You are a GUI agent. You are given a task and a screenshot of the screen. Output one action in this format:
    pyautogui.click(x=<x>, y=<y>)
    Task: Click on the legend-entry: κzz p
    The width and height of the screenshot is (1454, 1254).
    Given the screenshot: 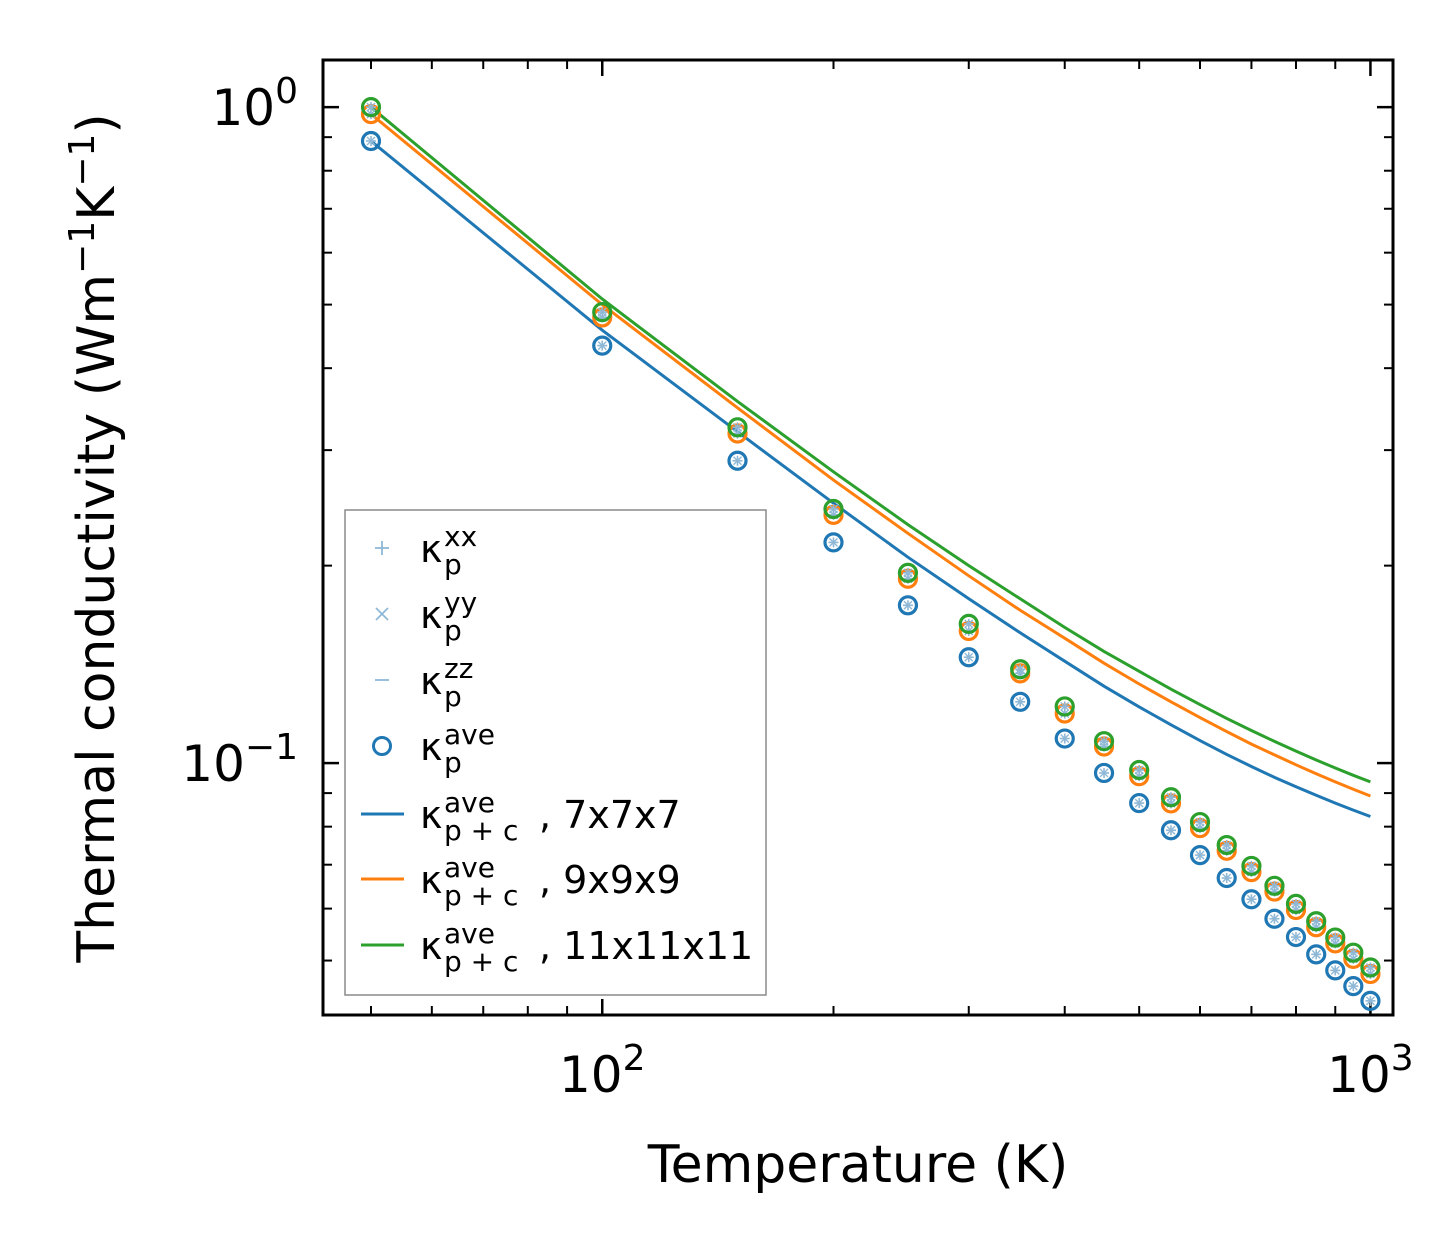 What is the action you would take?
    pyautogui.click(x=424, y=682)
    